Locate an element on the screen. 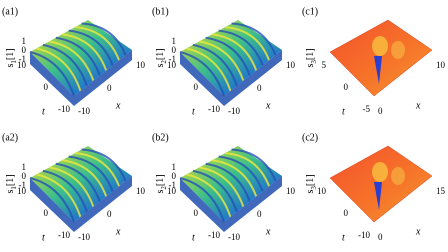 The width and height of the screenshot is (448, 252). panel-label: (b1) is located at coordinates (160, 11).